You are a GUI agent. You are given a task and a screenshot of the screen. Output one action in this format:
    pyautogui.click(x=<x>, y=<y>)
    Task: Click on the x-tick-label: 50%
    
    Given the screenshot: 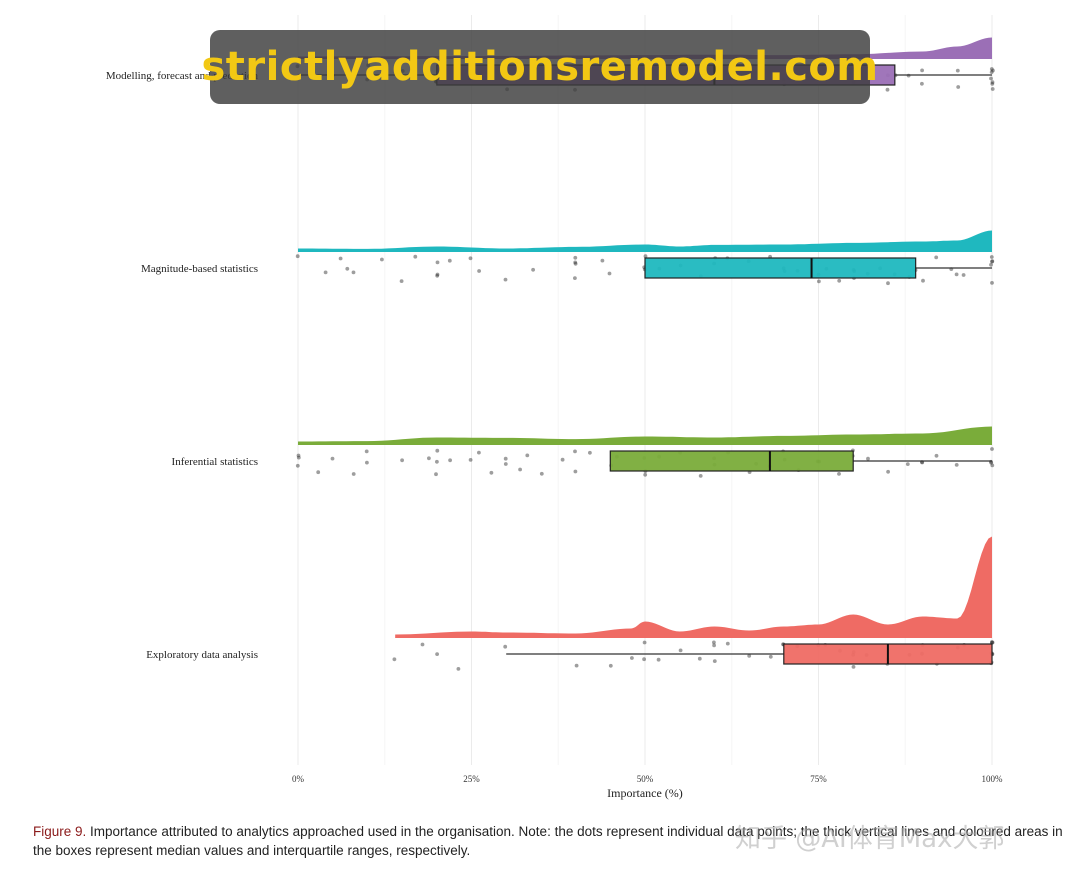 What is the action you would take?
    pyautogui.click(x=645, y=779)
    